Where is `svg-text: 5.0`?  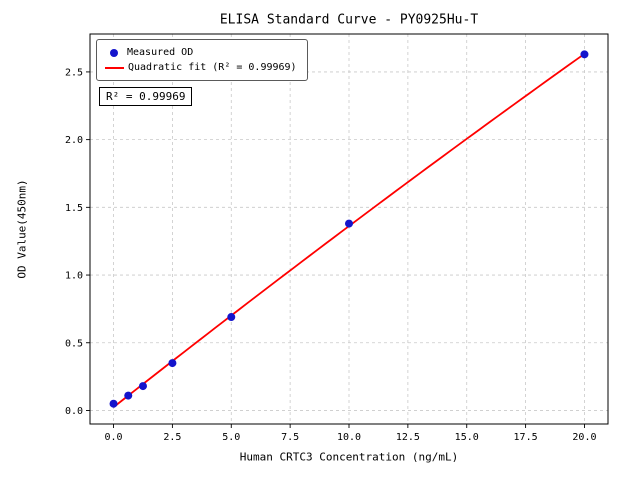 svg-text: 5.0 is located at coordinates (231, 437).